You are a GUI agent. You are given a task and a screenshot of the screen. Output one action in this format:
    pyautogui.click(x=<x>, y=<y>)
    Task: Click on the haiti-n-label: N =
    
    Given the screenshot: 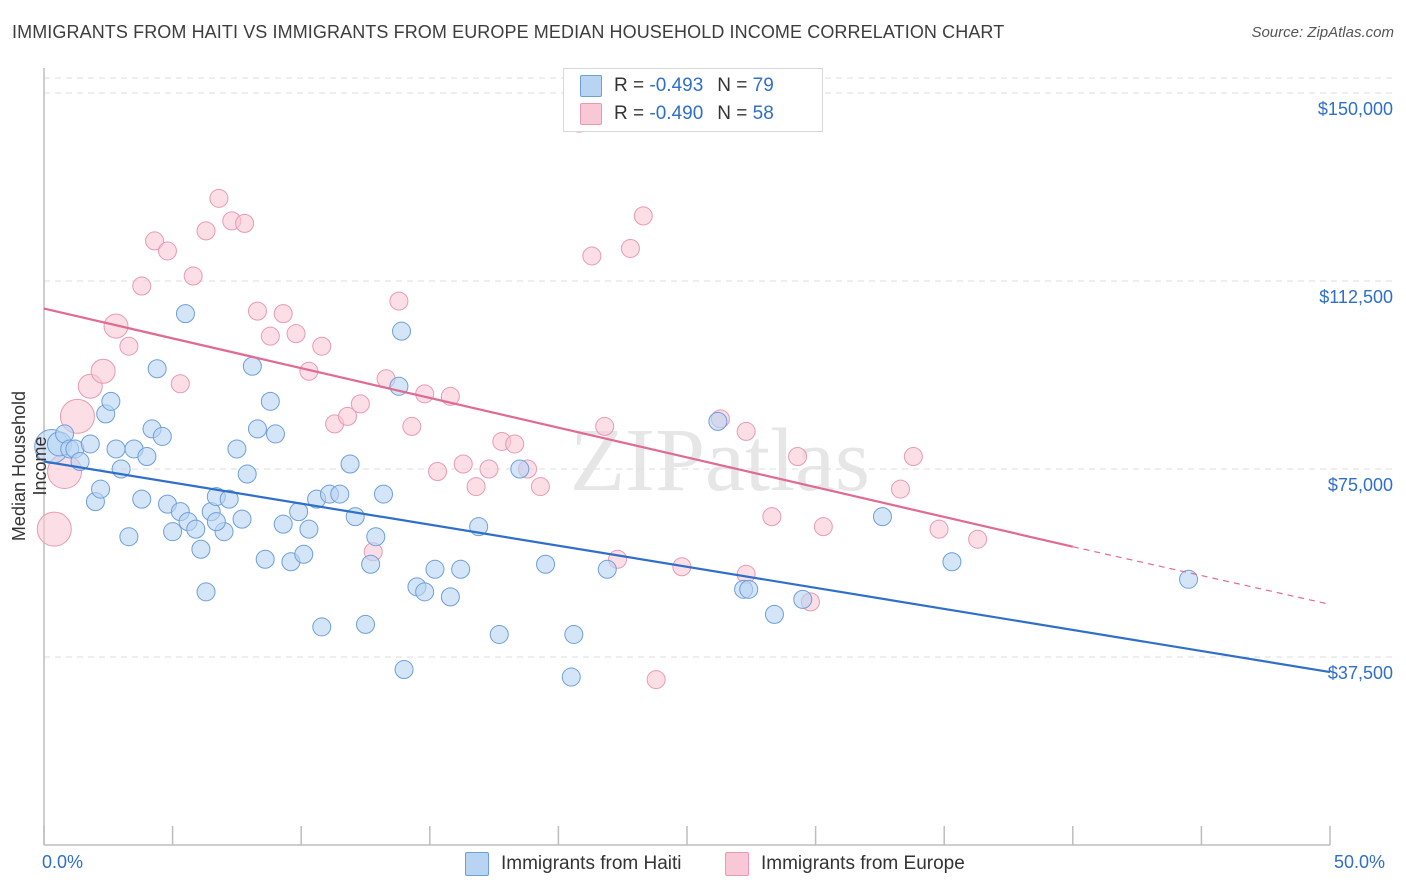 What is the action you would take?
    pyautogui.click(x=732, y=85)
    